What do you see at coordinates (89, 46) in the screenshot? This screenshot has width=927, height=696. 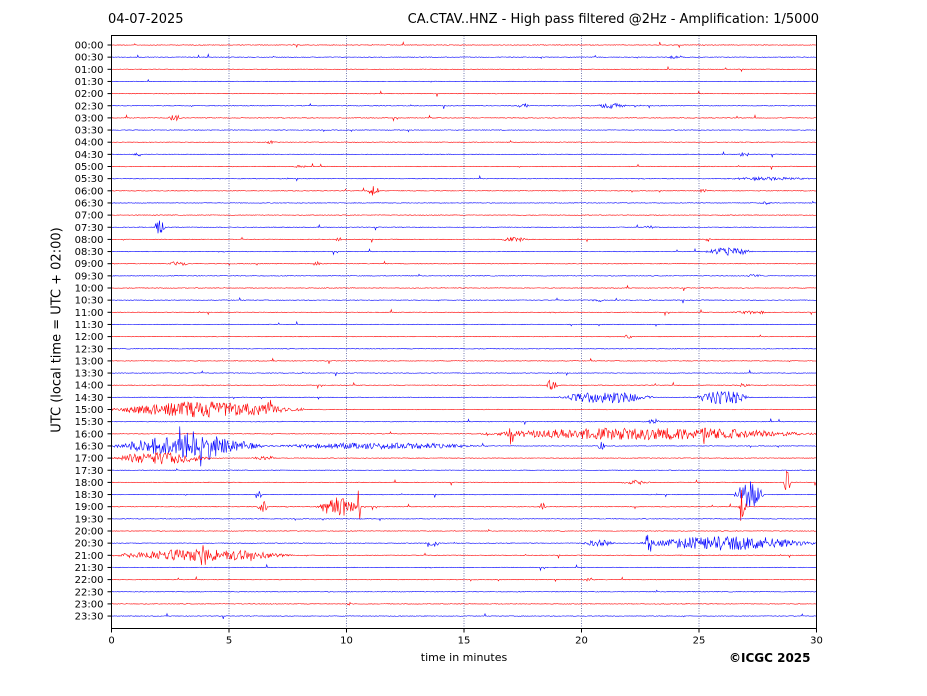 I see `y-tick-label-00:00: 00:00` at bounding box center [89, 46].